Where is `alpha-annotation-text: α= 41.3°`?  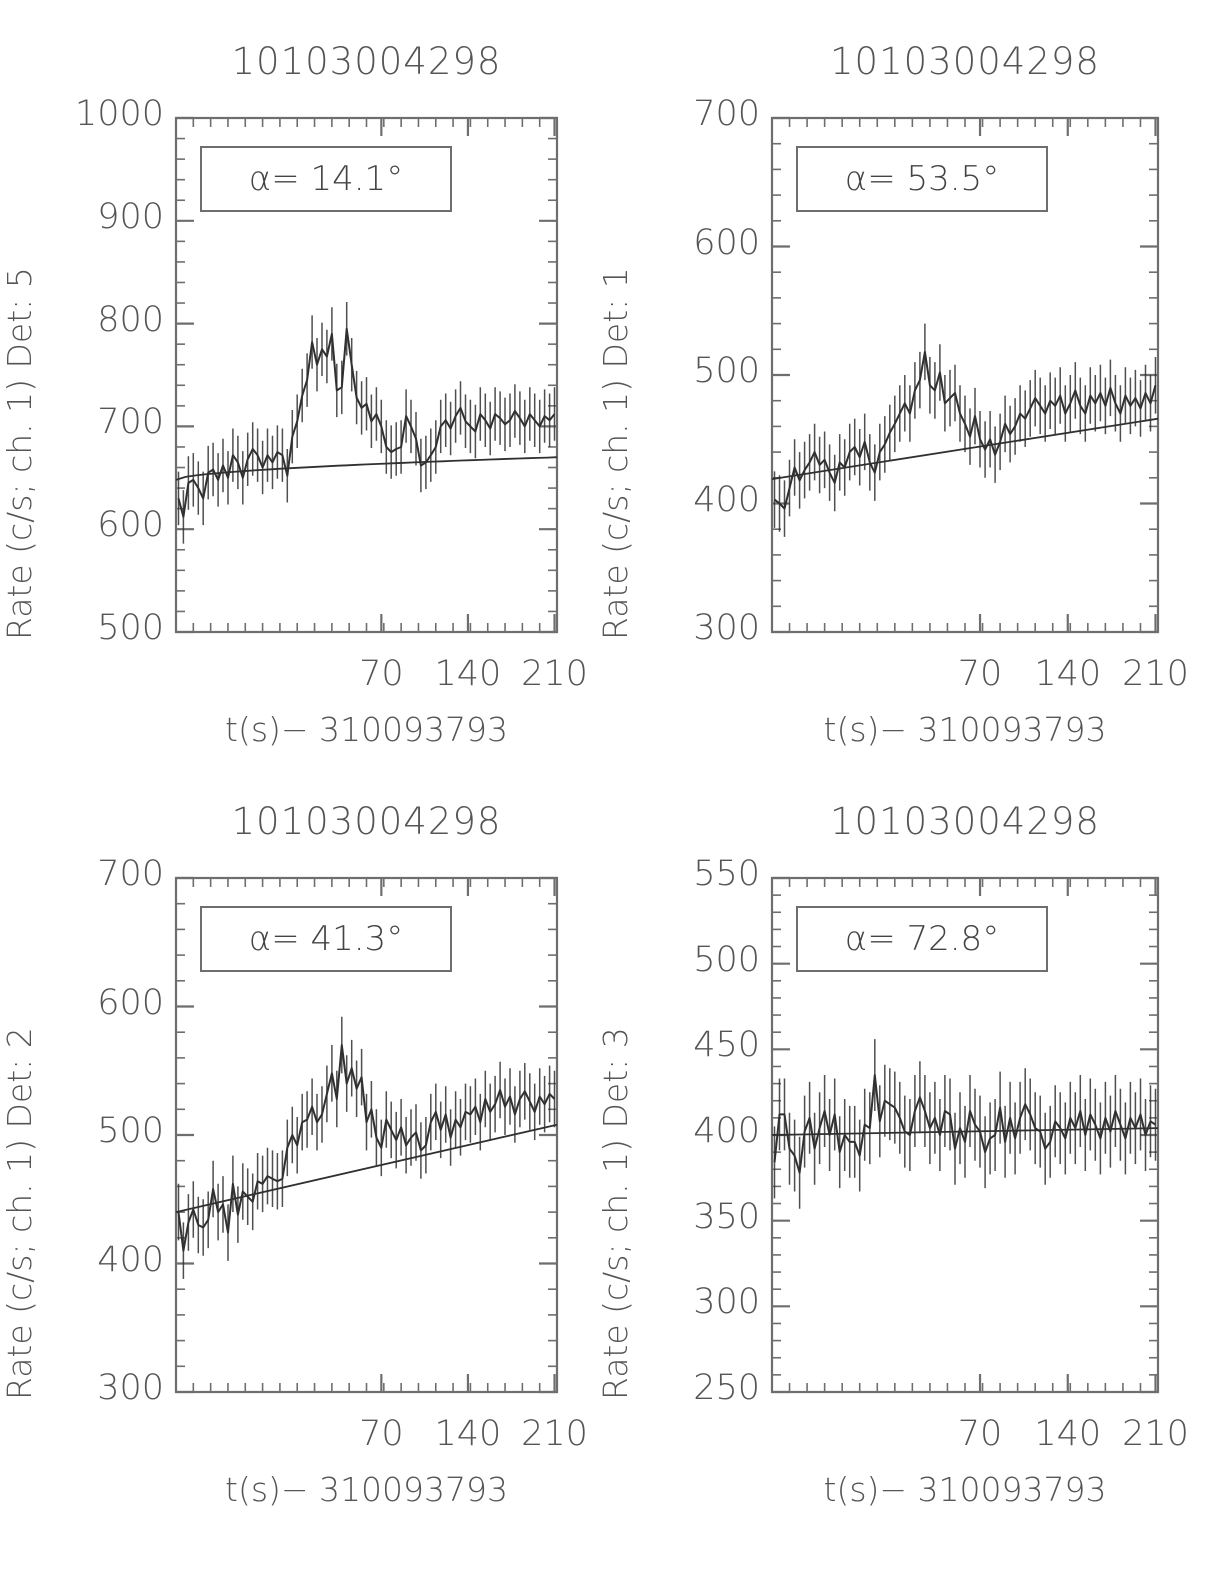 alpha-annotation-text: α= 41.3° is located at coordinates (326, 939).